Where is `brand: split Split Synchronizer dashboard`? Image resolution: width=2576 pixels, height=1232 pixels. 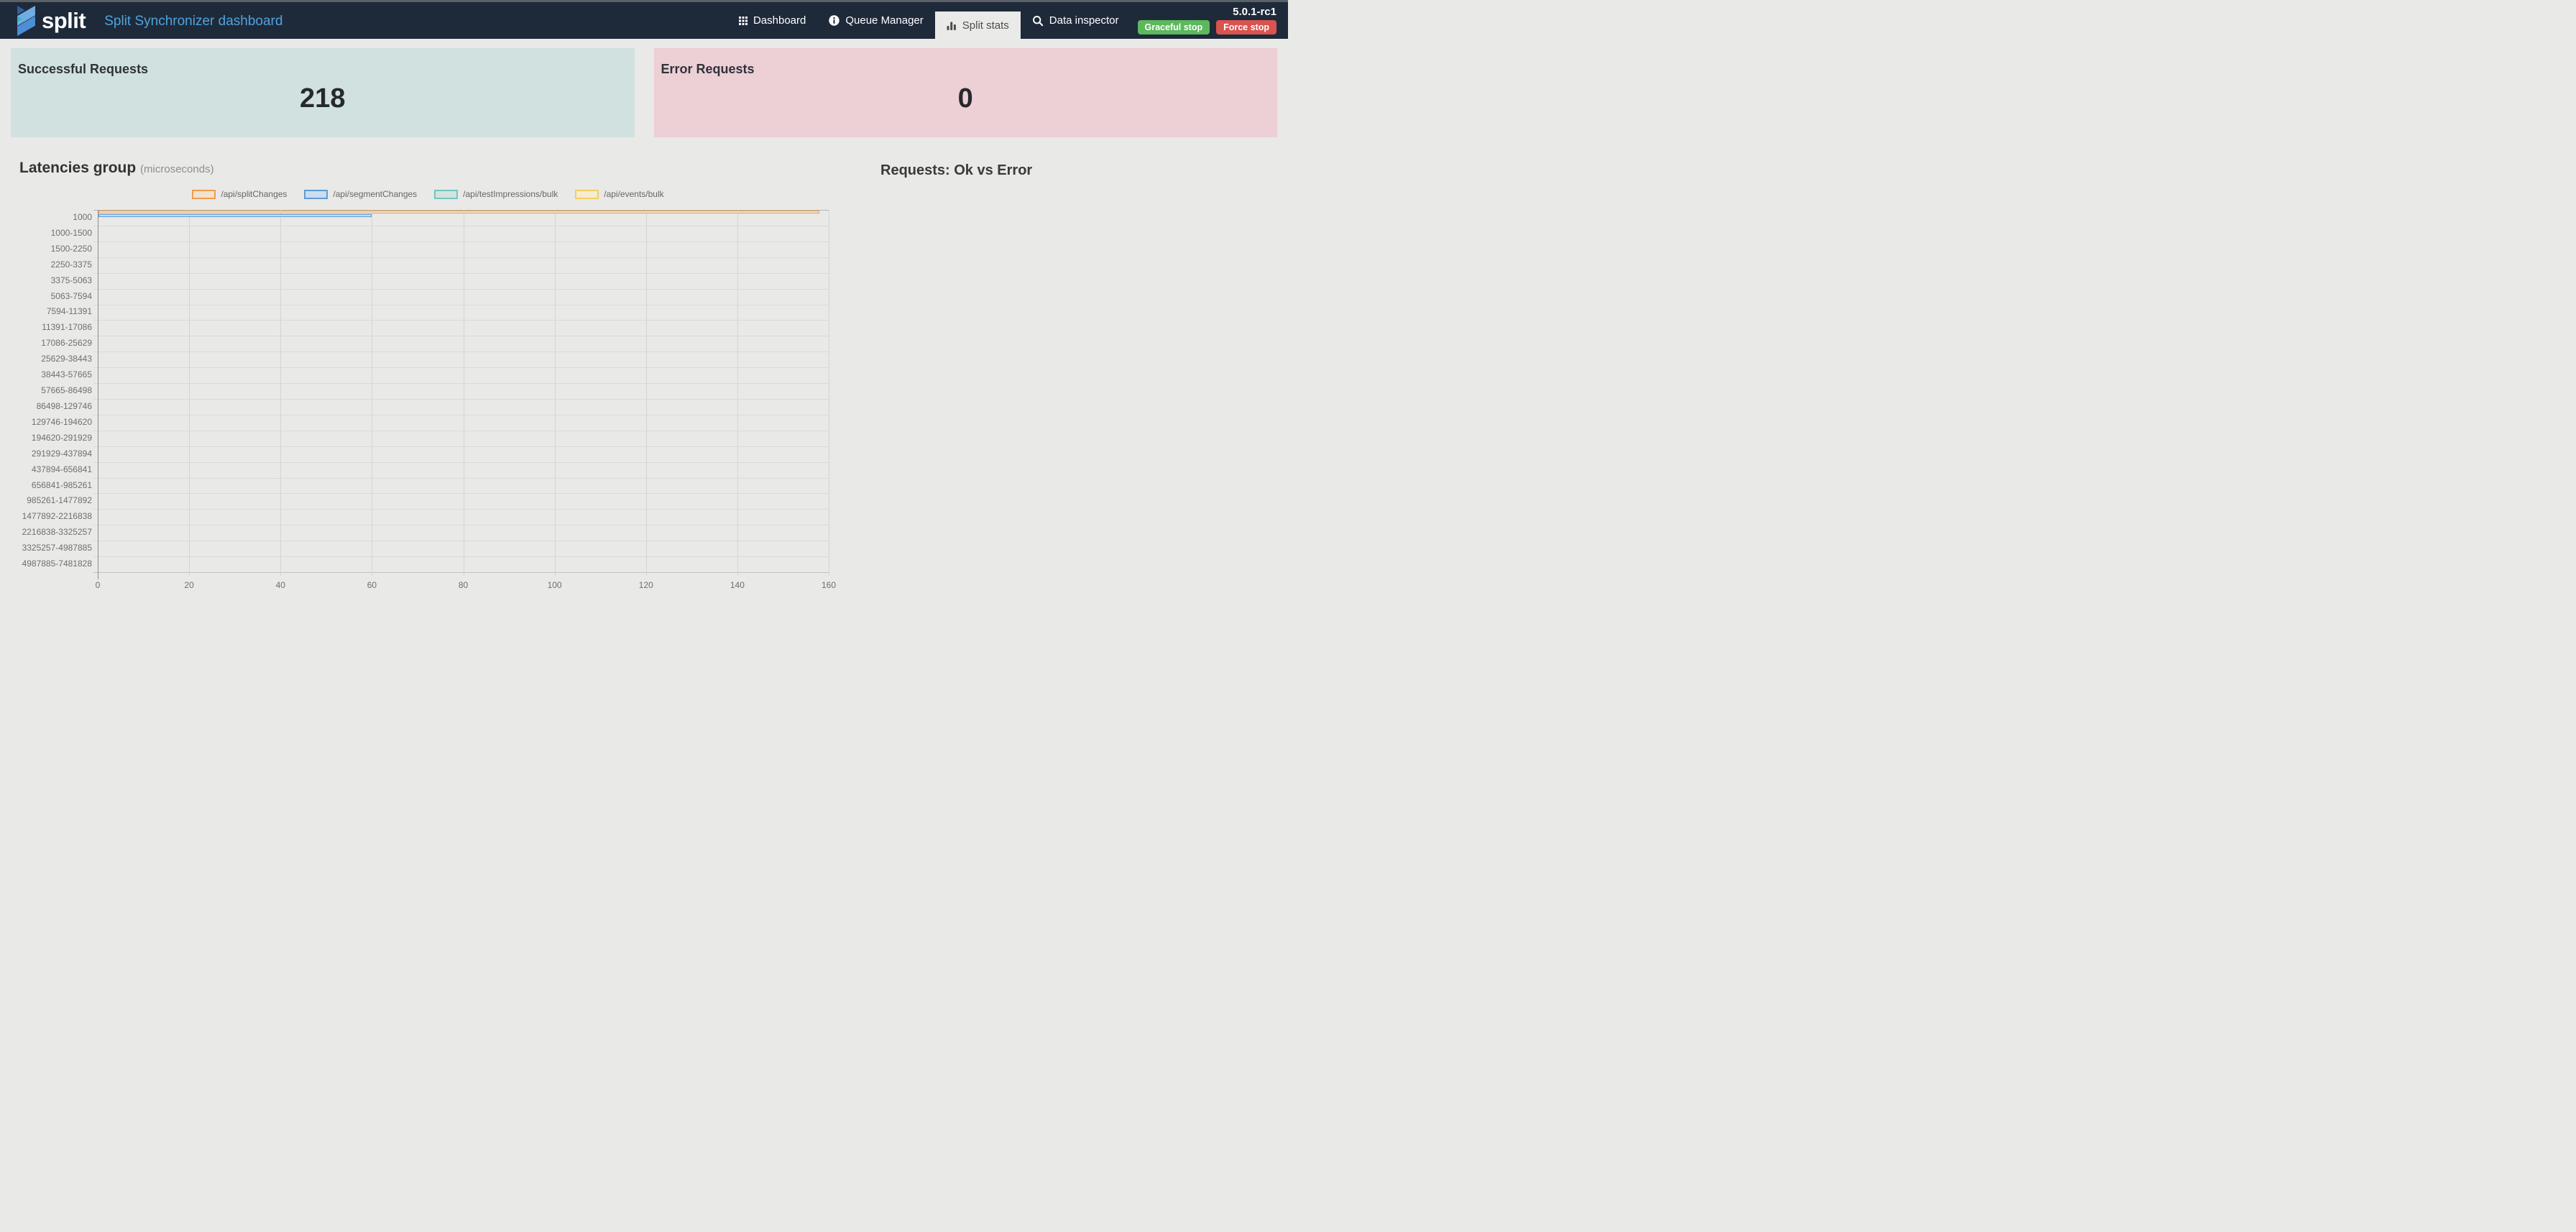
brand: split Split Synchronizer dashboard is located at coordinates (141, 21).